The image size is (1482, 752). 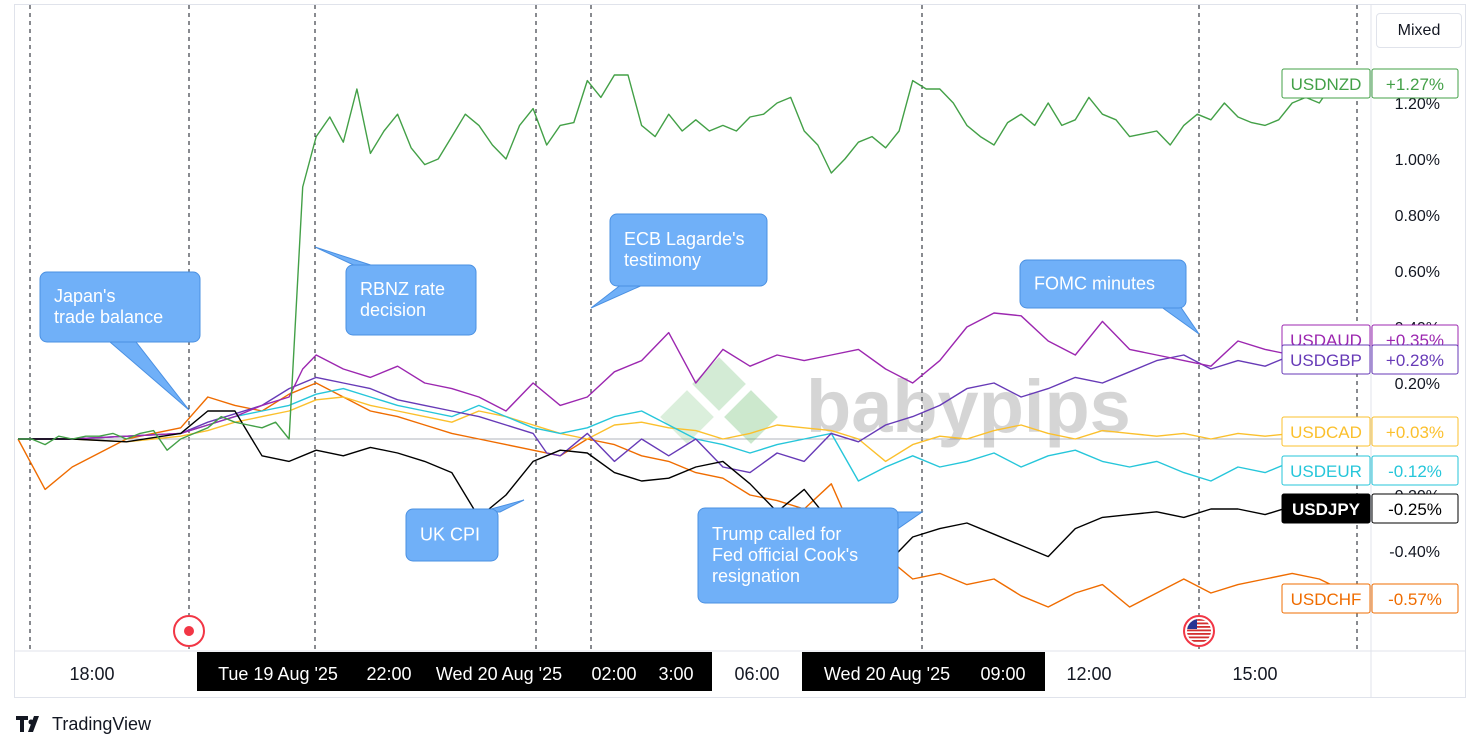 I want to click on event-callout: FOMC minutes, so click(x=1109, y=297).